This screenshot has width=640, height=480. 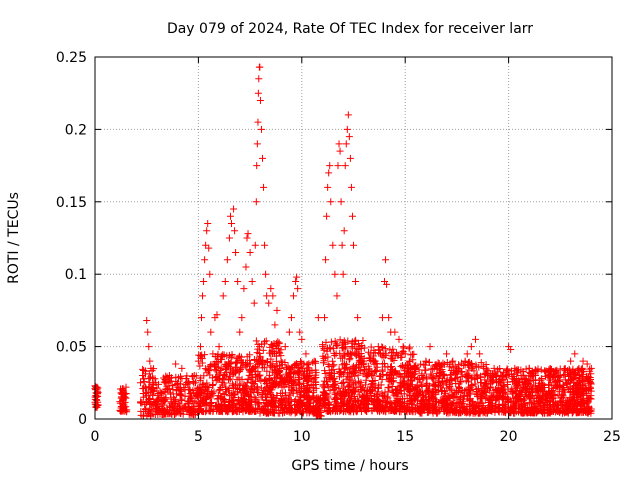 I want to click on y-tick-label: 0.15, so click(x=71, y=203).